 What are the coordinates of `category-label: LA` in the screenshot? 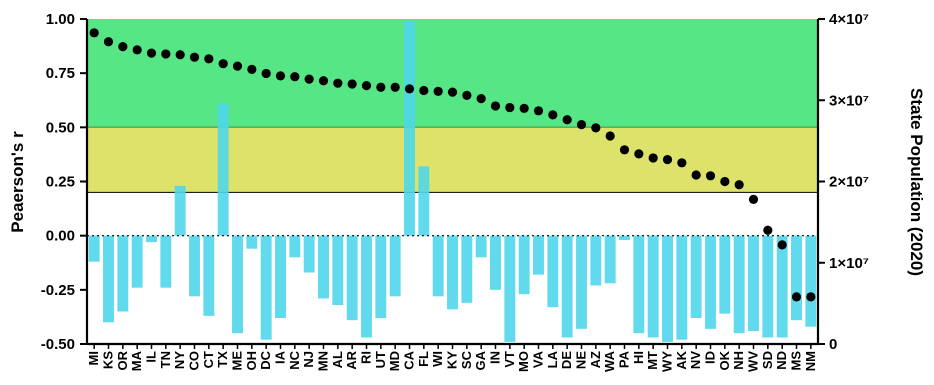 It's located at (552, 359).